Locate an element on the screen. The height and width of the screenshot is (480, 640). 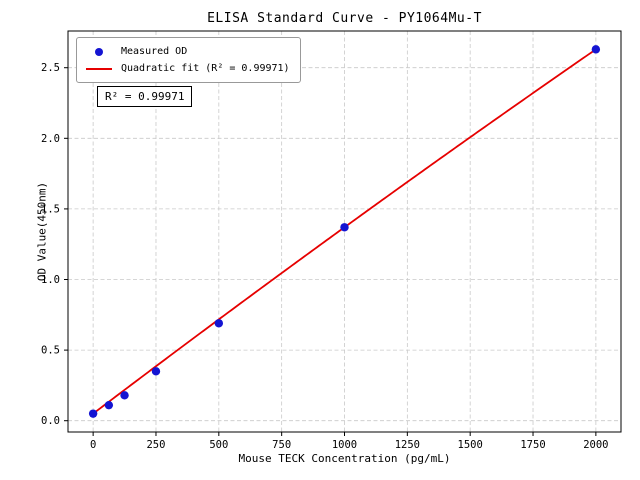
red-line-icon is located at coordinates (99, 68).